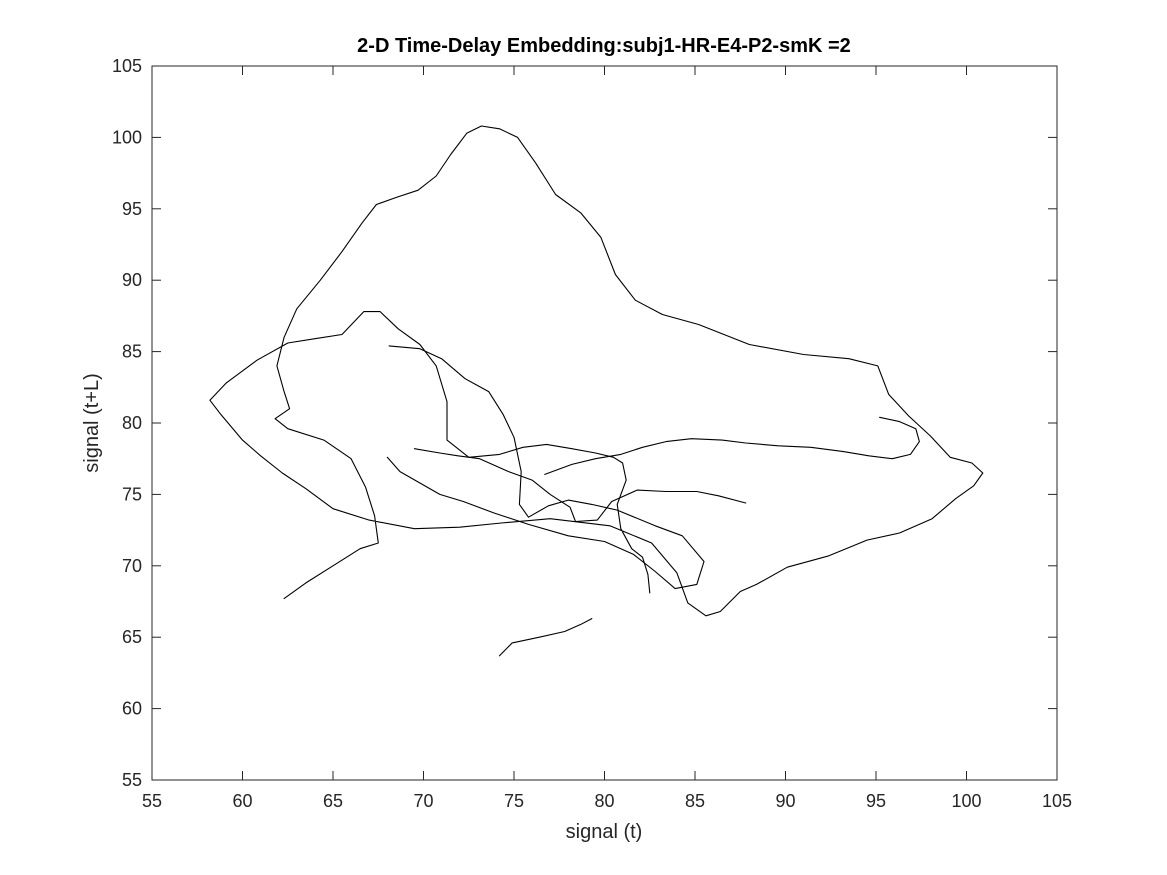  Describe the element at coordinates (152, 801) in the screenshot. I see `x-tick-label: 55` at that location.